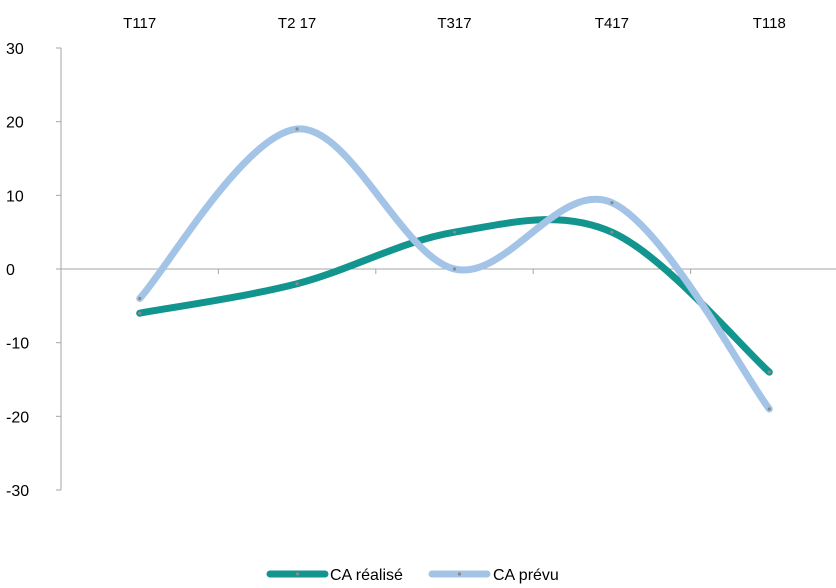  What do you see at coordinates (769, 23) in the screenshot?
I see `x-category-label: T118` at bounding box center [769, 23].